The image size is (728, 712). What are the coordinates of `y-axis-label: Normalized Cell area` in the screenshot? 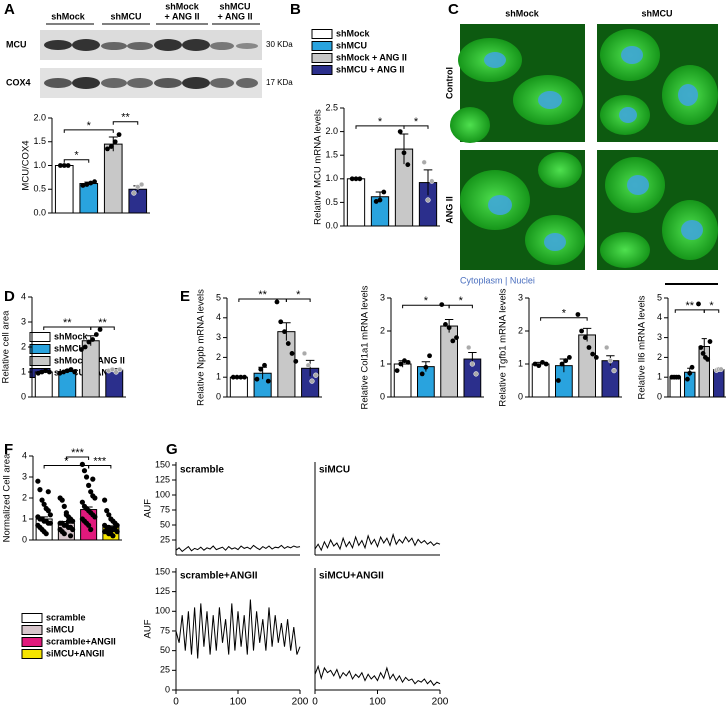 It's located at (7, 497).